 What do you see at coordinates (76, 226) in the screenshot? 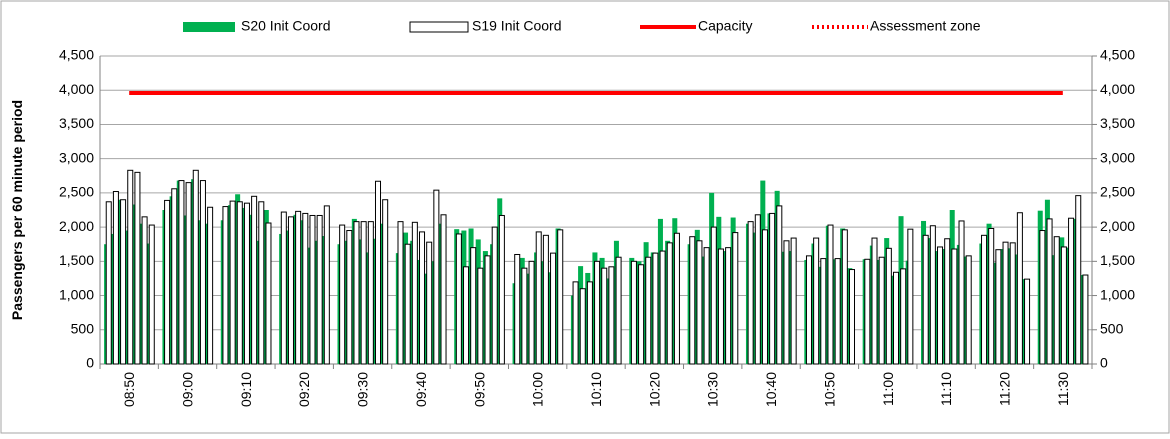
I see `y-tick-label: 2,000` at bounding box center [76, 226].